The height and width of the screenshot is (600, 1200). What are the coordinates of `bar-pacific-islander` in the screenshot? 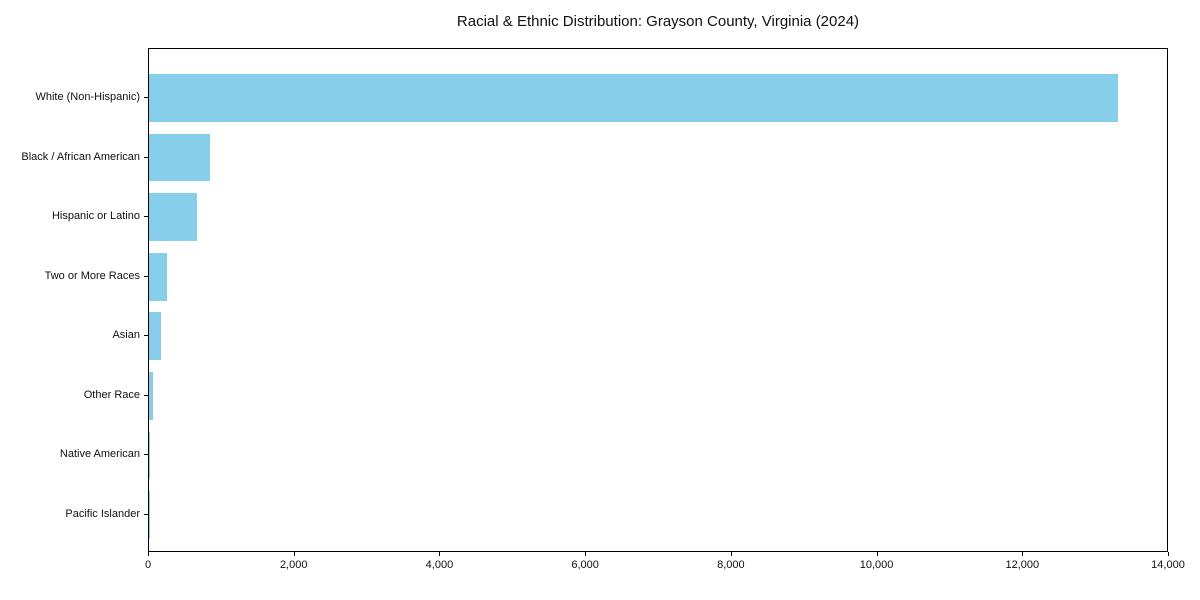 It's located at (149, 515).